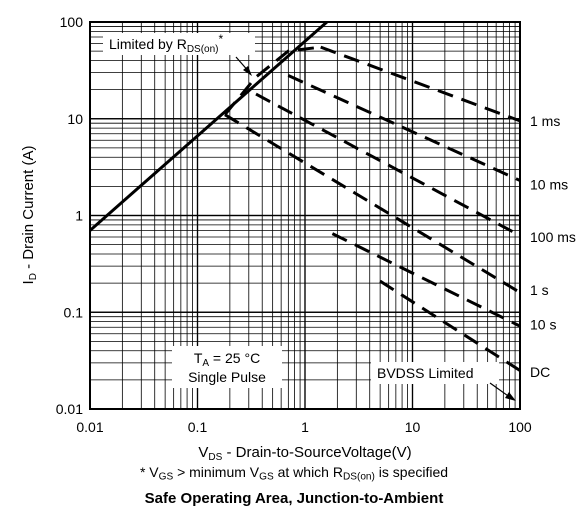 Image resolution: width=588 pixels, height=515 pixels. Describe the element at coordinates (413, 427) in the screenshot. I see `x-tick-label: 10` at that location.